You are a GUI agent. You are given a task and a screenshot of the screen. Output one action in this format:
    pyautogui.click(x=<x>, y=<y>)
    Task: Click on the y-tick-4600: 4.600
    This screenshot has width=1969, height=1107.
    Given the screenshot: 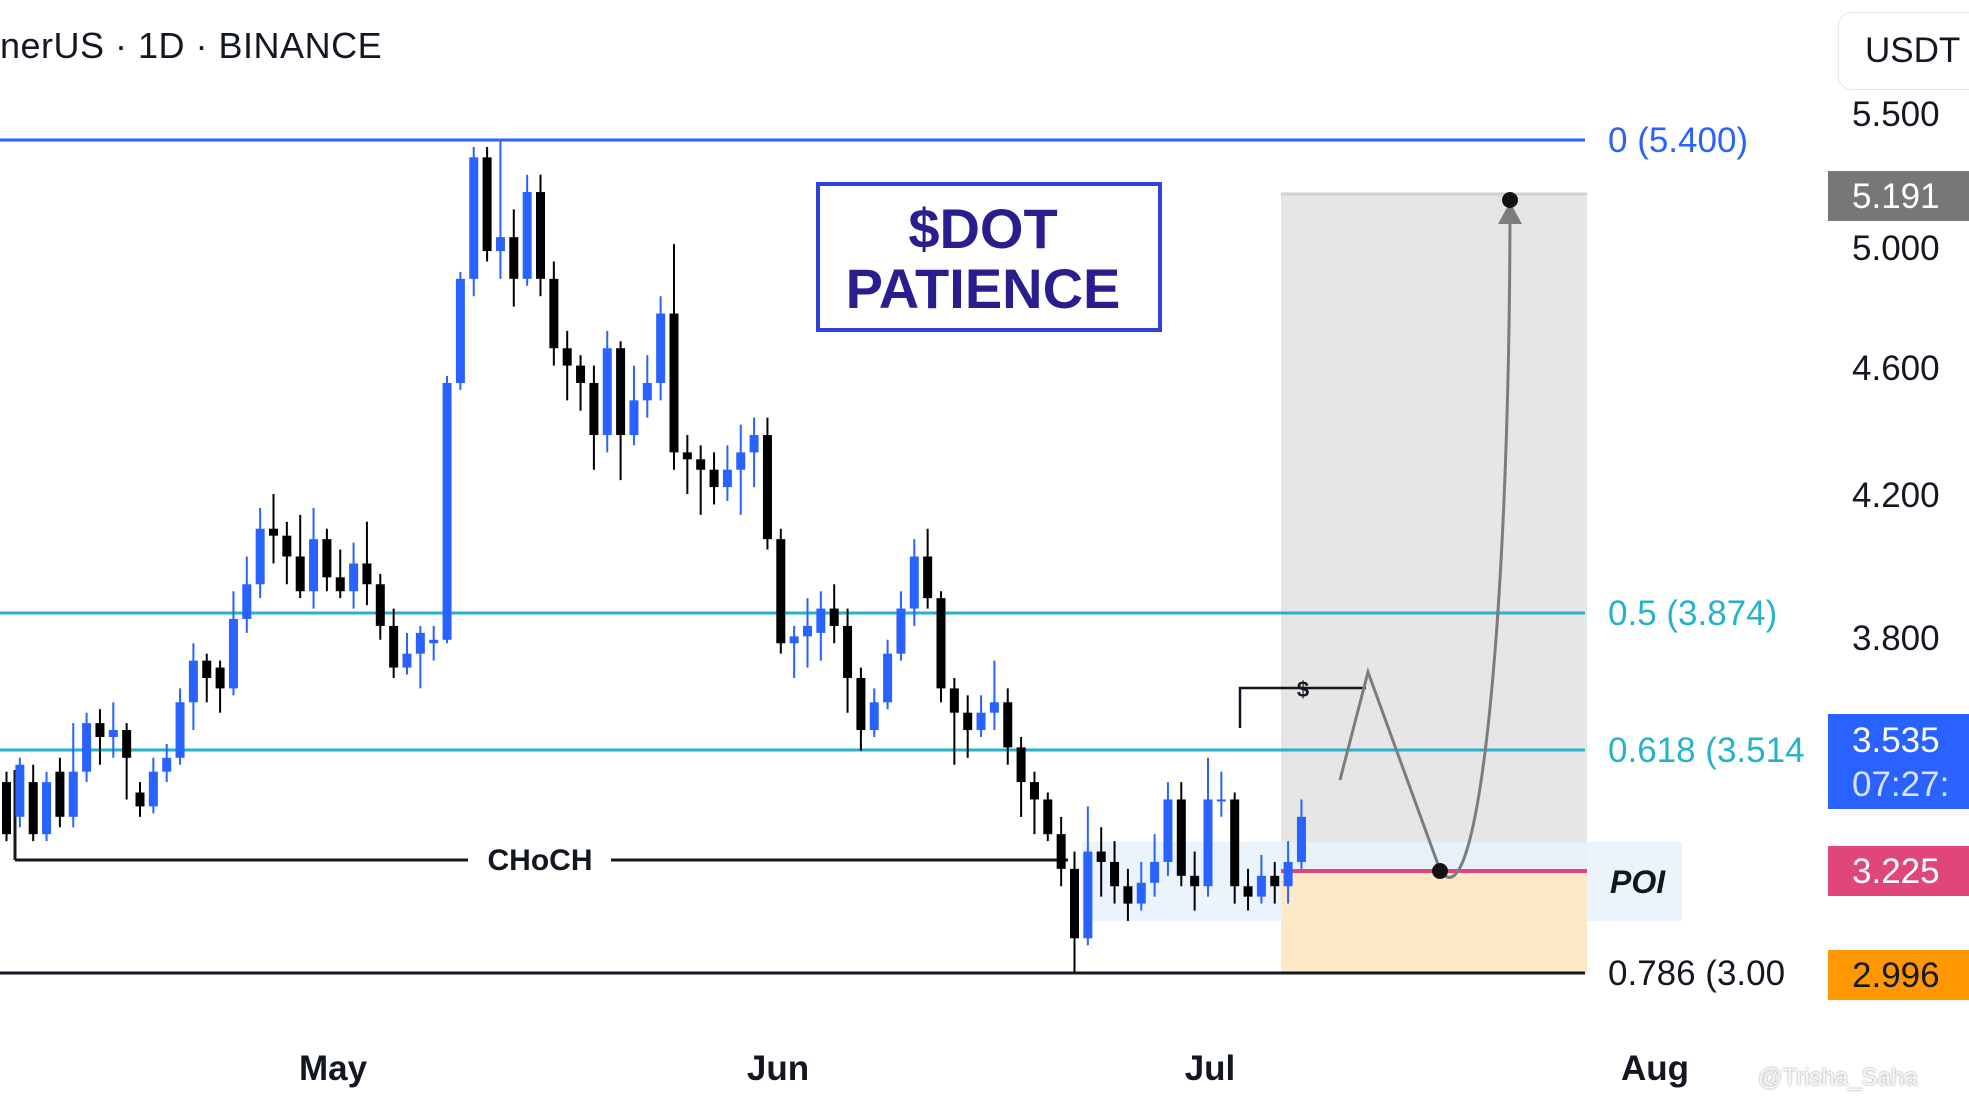 What is the action you would take?
    pyautogui.click(x=1896, y=368)
    